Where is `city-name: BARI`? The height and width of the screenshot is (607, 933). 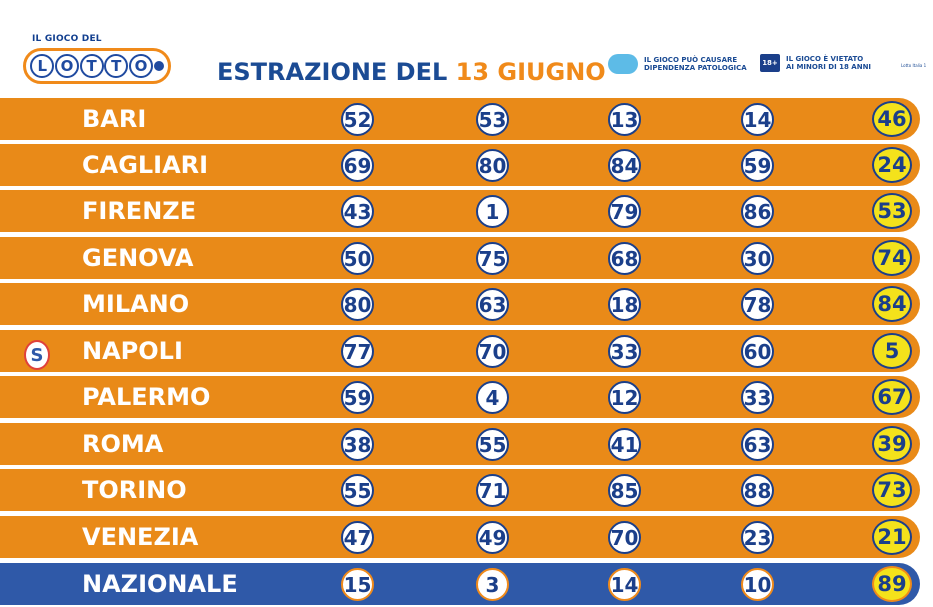
city-name: BARI is located at coordinates (114, 119).